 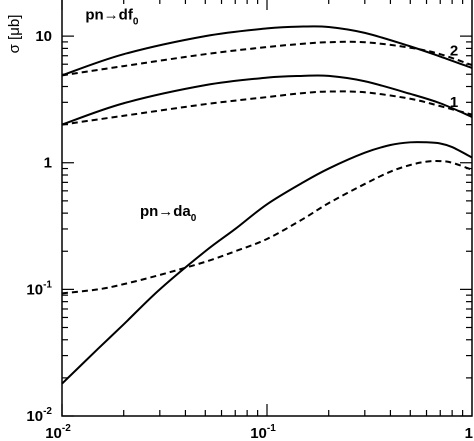 What do you see at coordinates (454, 102) in the screenshot?
I see `curve-annotation: 1` at bounding box center [454, 102].